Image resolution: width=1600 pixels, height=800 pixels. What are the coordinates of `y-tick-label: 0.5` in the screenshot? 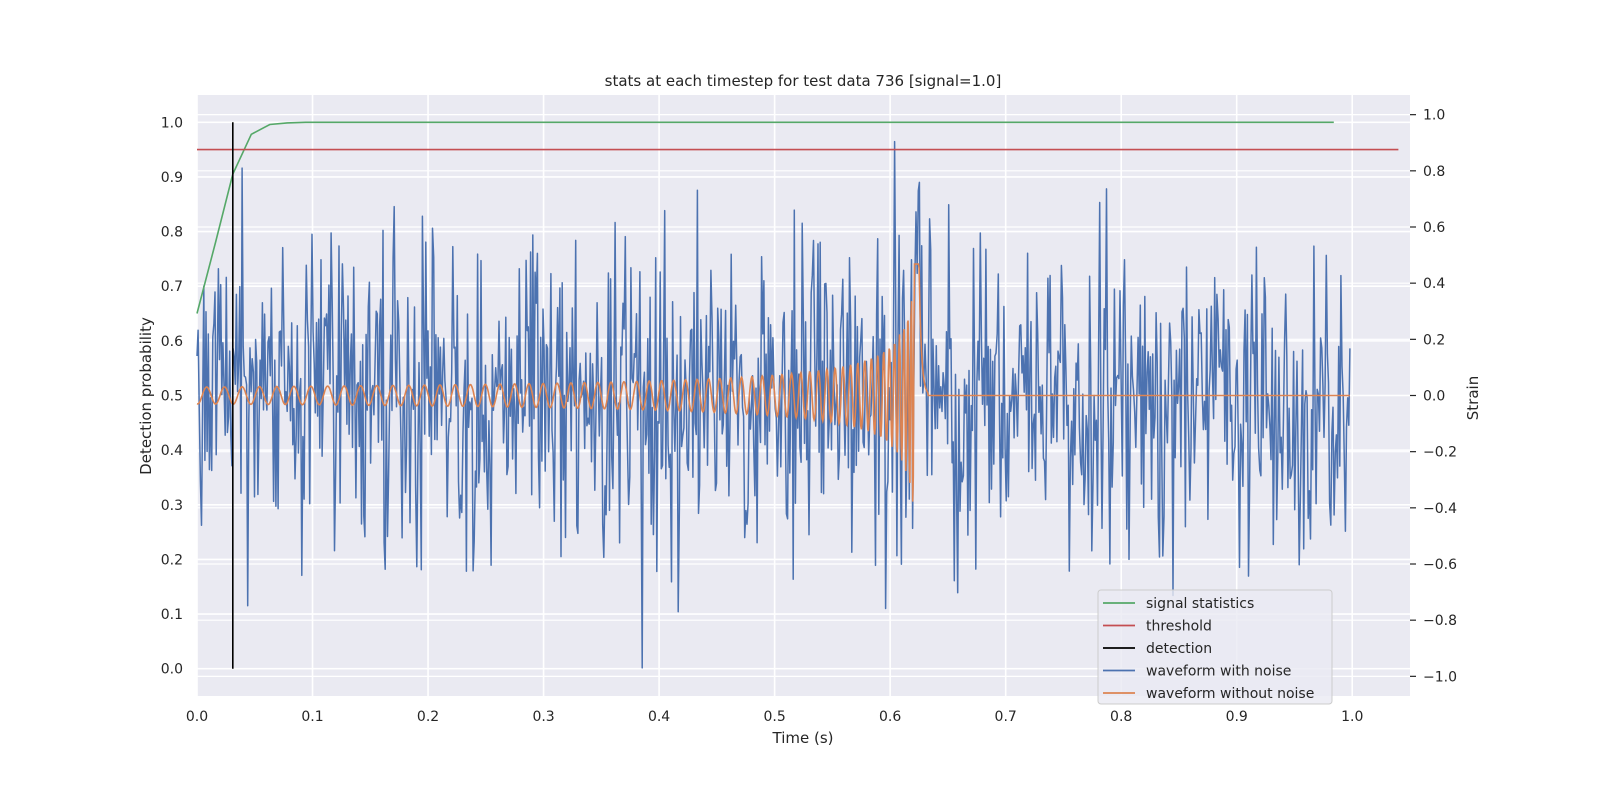 It's located at (172, 397).